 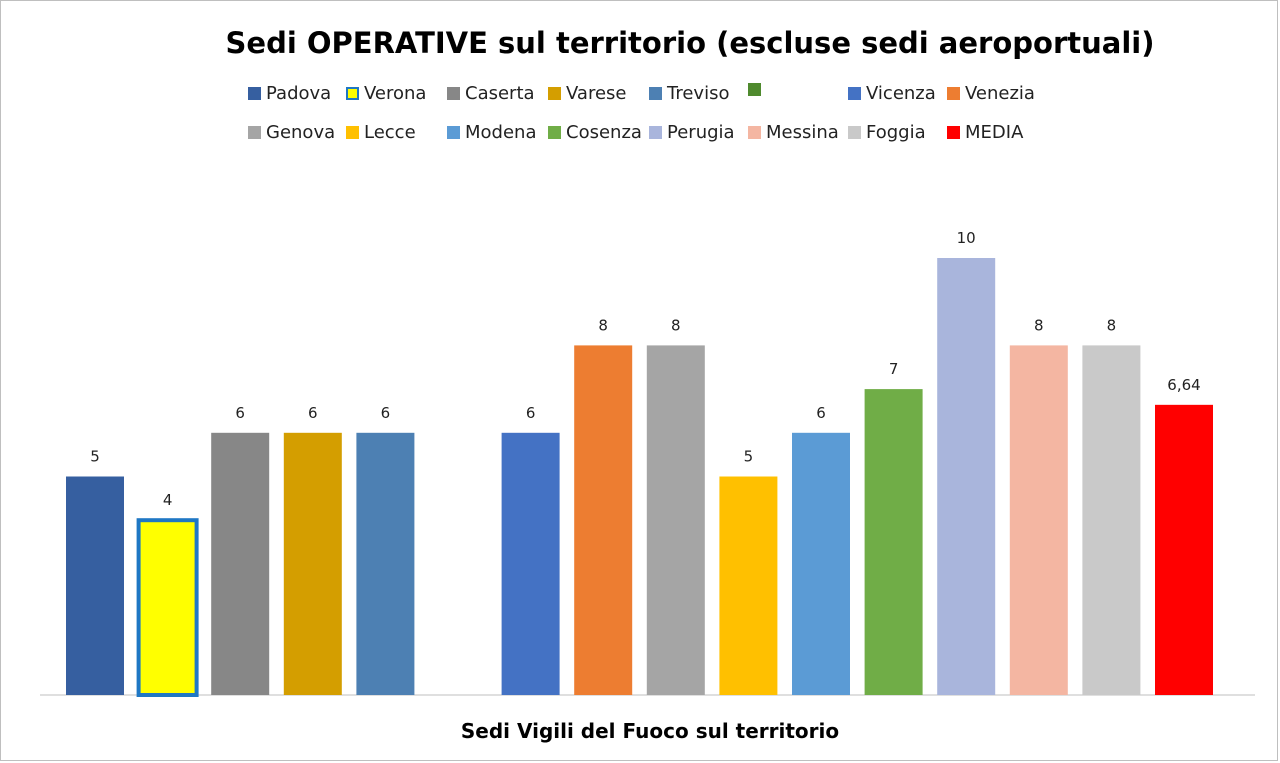 I want to click on data-label-cosenza: 7, so click(x=894, y=369).